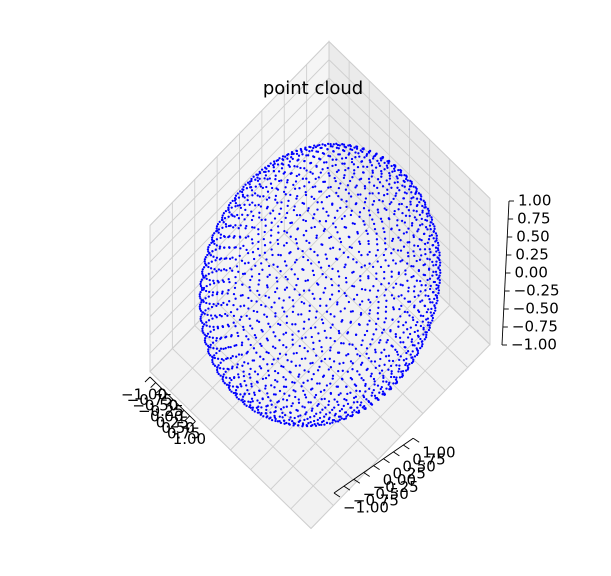  Describe the element at coordinates (170, 401) in the screenshot. I see `x-axis-tick` at that location.